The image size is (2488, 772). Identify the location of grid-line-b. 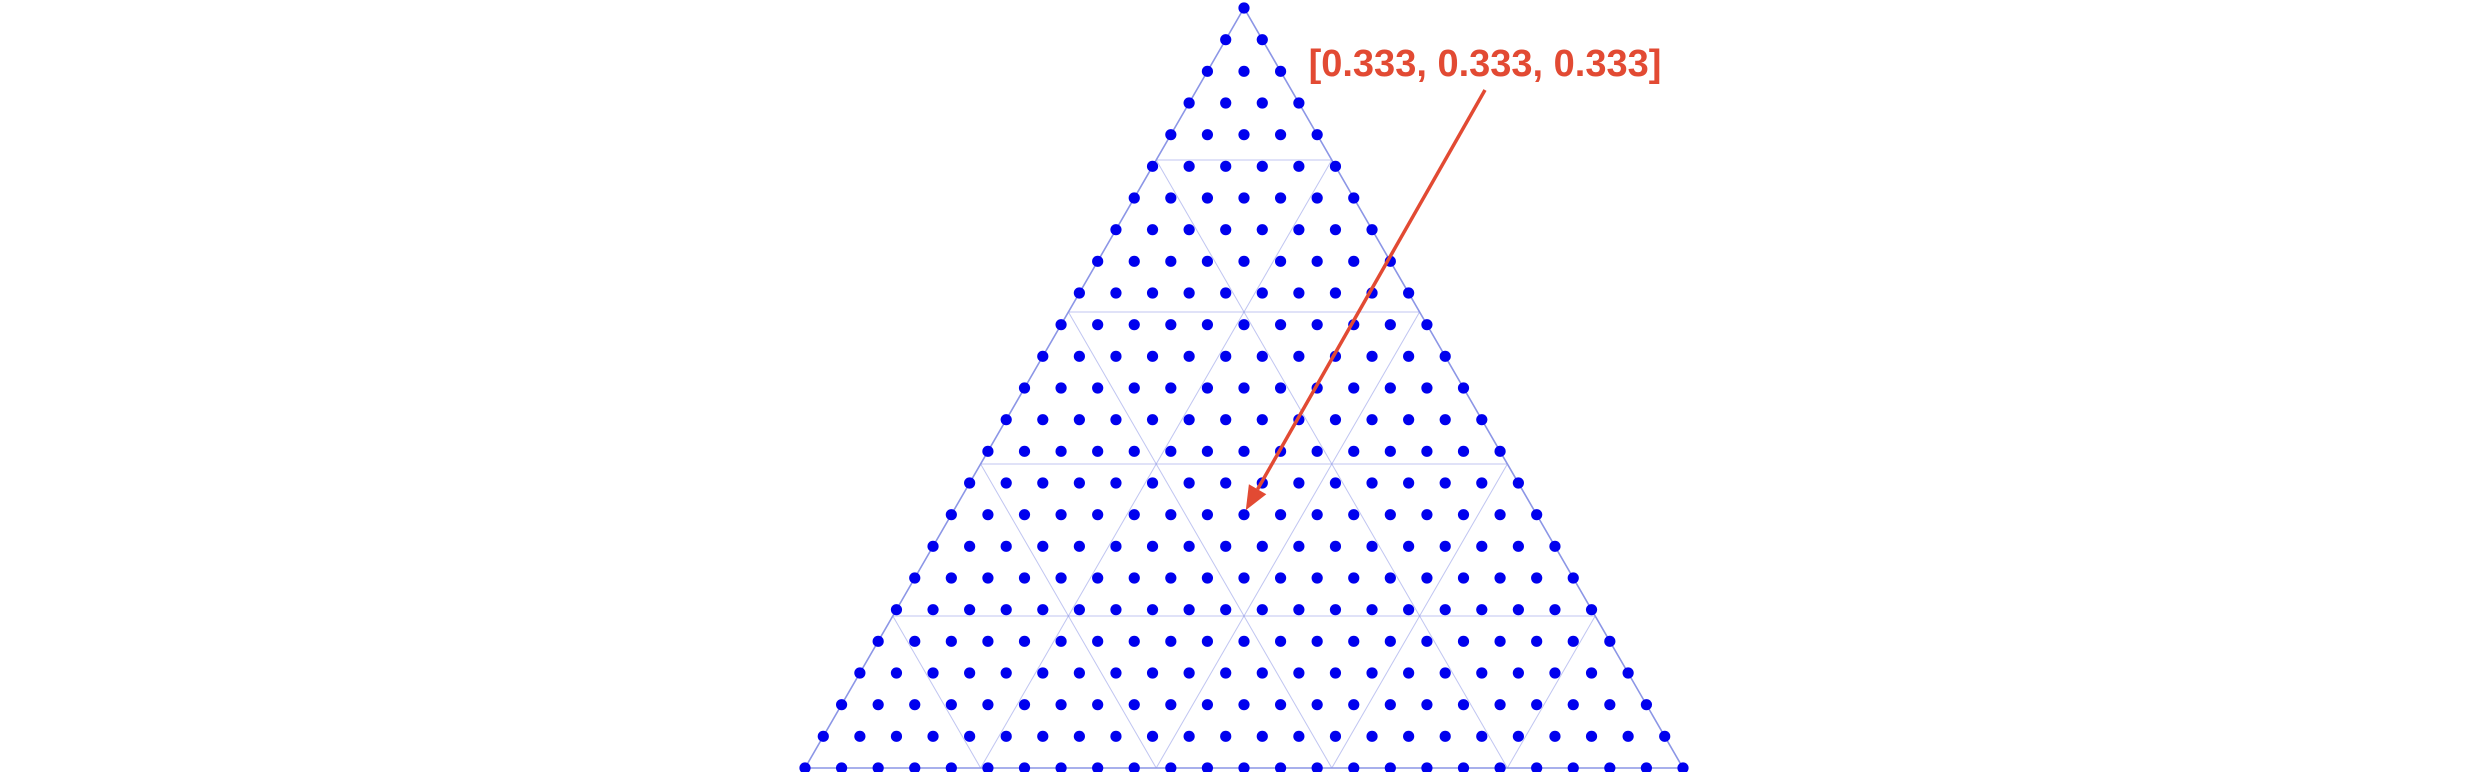
(937, 692).